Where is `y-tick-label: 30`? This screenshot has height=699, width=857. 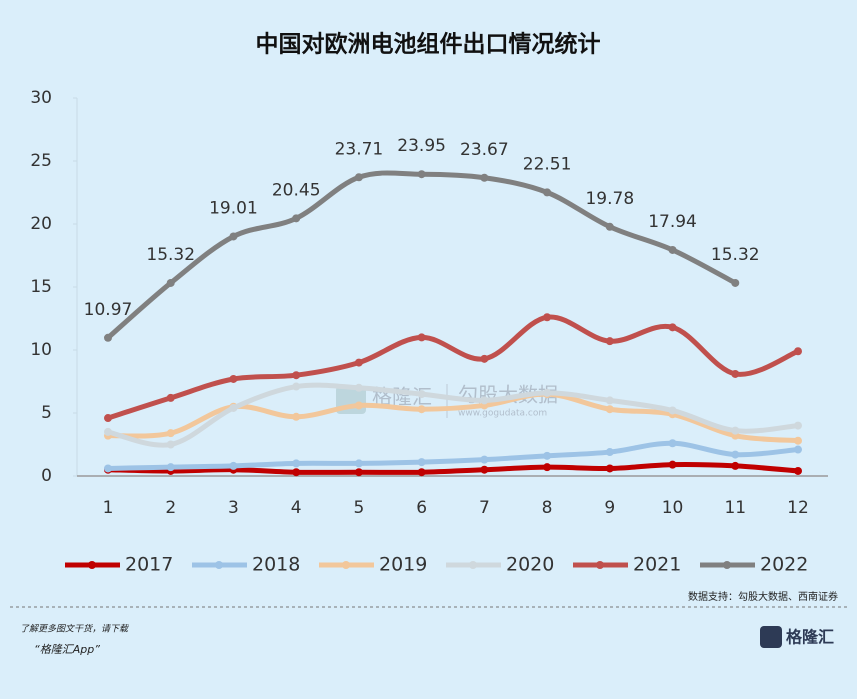 y-tick-label: 30 is located at coordinates (41, 98).